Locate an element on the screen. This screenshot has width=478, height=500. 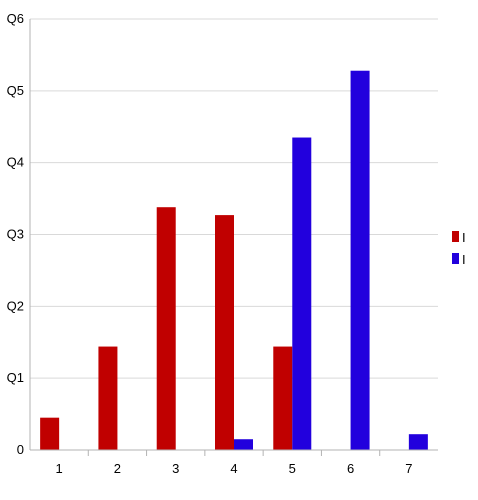
y-axis-tick-labels: 0 Q1 Q2 Q3 Q4 Q5 Q6 is located at coordinates (15, 234).